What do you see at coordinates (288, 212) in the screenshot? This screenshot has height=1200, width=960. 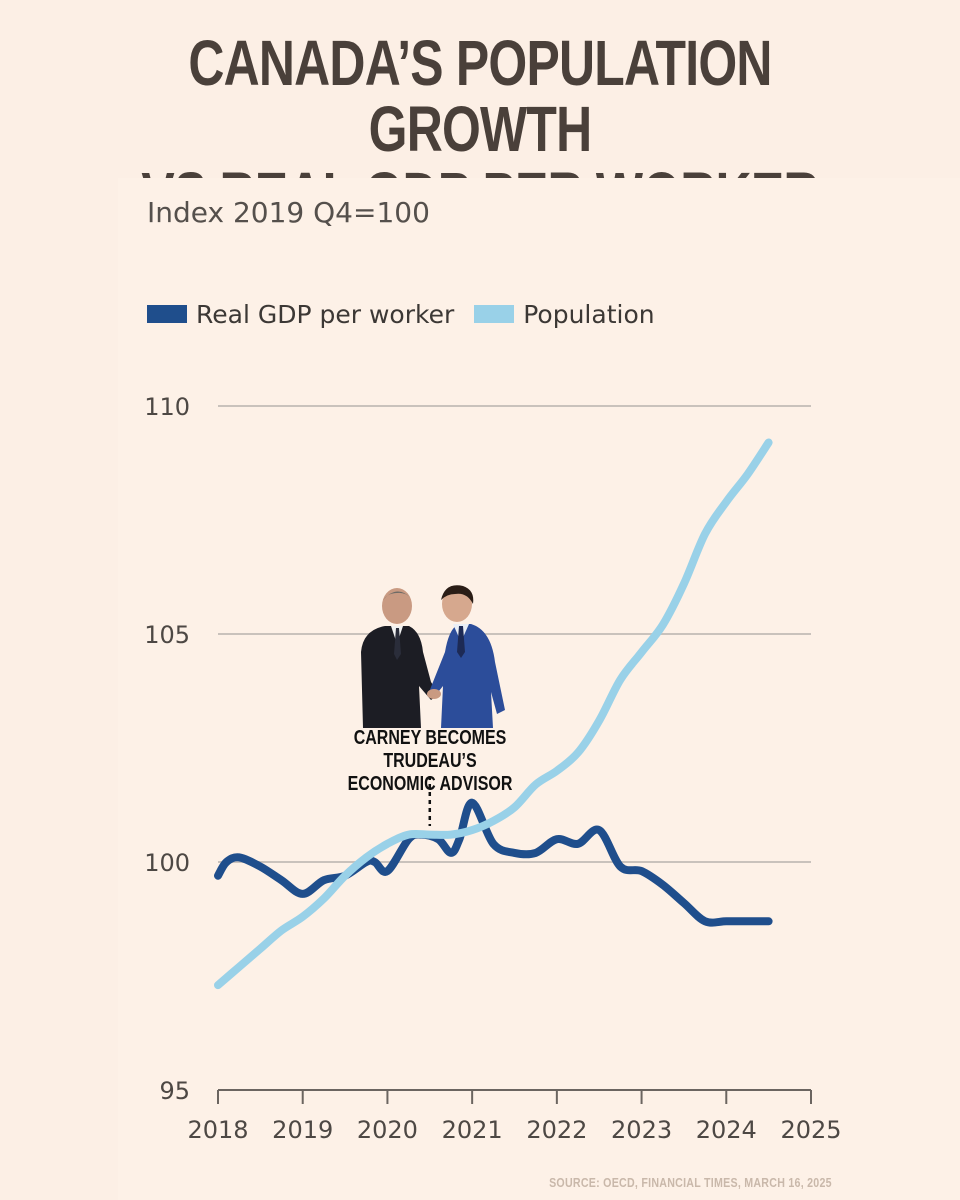 I see `chart-subtitle: Index 2019 Q4=100` at bounding box center [288, 212].